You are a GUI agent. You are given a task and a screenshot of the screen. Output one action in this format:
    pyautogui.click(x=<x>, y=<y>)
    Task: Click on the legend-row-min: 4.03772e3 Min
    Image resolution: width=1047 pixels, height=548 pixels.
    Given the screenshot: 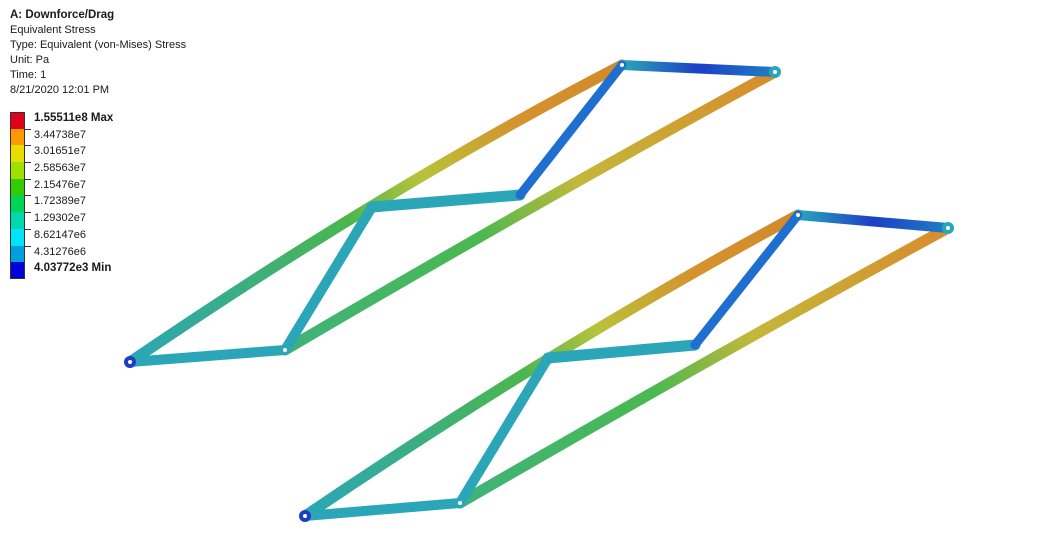 What is the action you would take?
    pyautogui.click(x=60, y=270)
    